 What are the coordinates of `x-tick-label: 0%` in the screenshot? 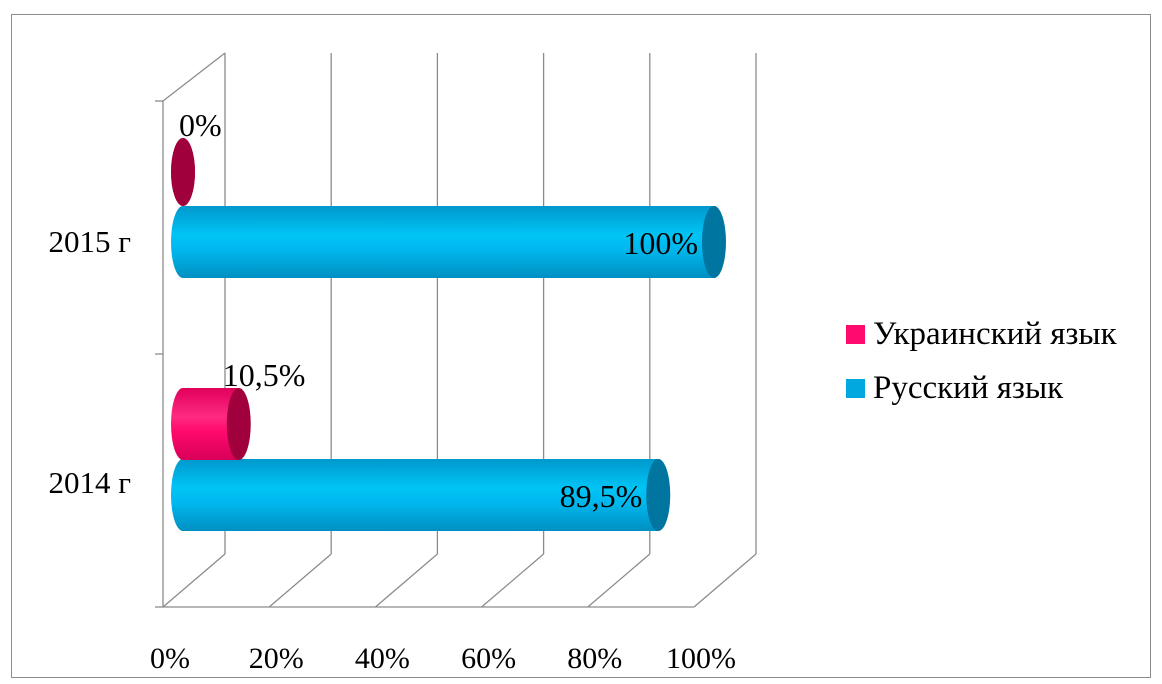 It's located at (170, 658).